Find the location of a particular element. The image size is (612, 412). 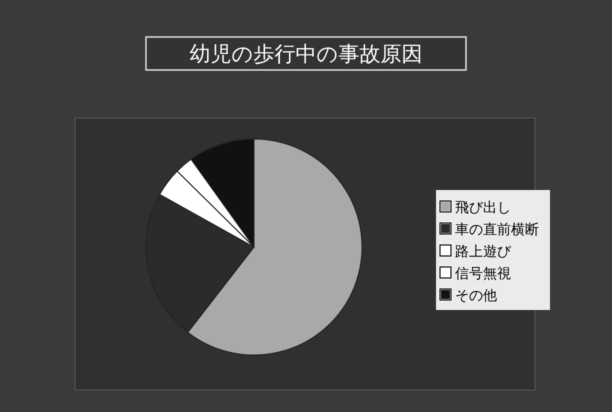

chart-title: 幼児の歩行中の事故原因 is located at coordinates (306, 54).